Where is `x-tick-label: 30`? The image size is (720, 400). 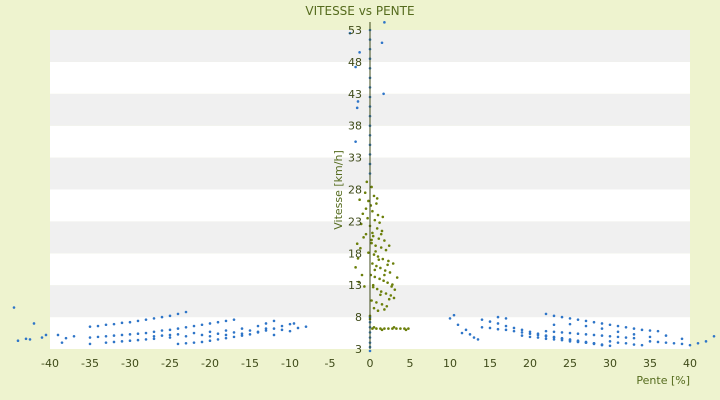 x-tick-label: 30 is located at coordinates (610, 363).